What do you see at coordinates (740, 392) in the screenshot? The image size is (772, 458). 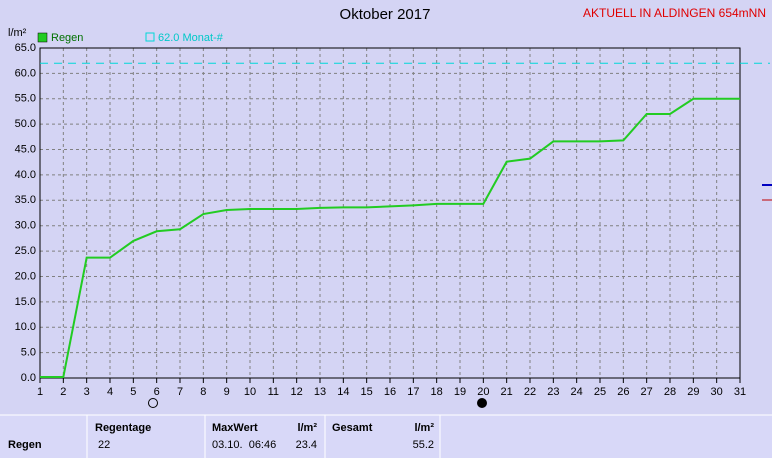 I see `x-tick-label: 31` at bounding box center [740, 392].